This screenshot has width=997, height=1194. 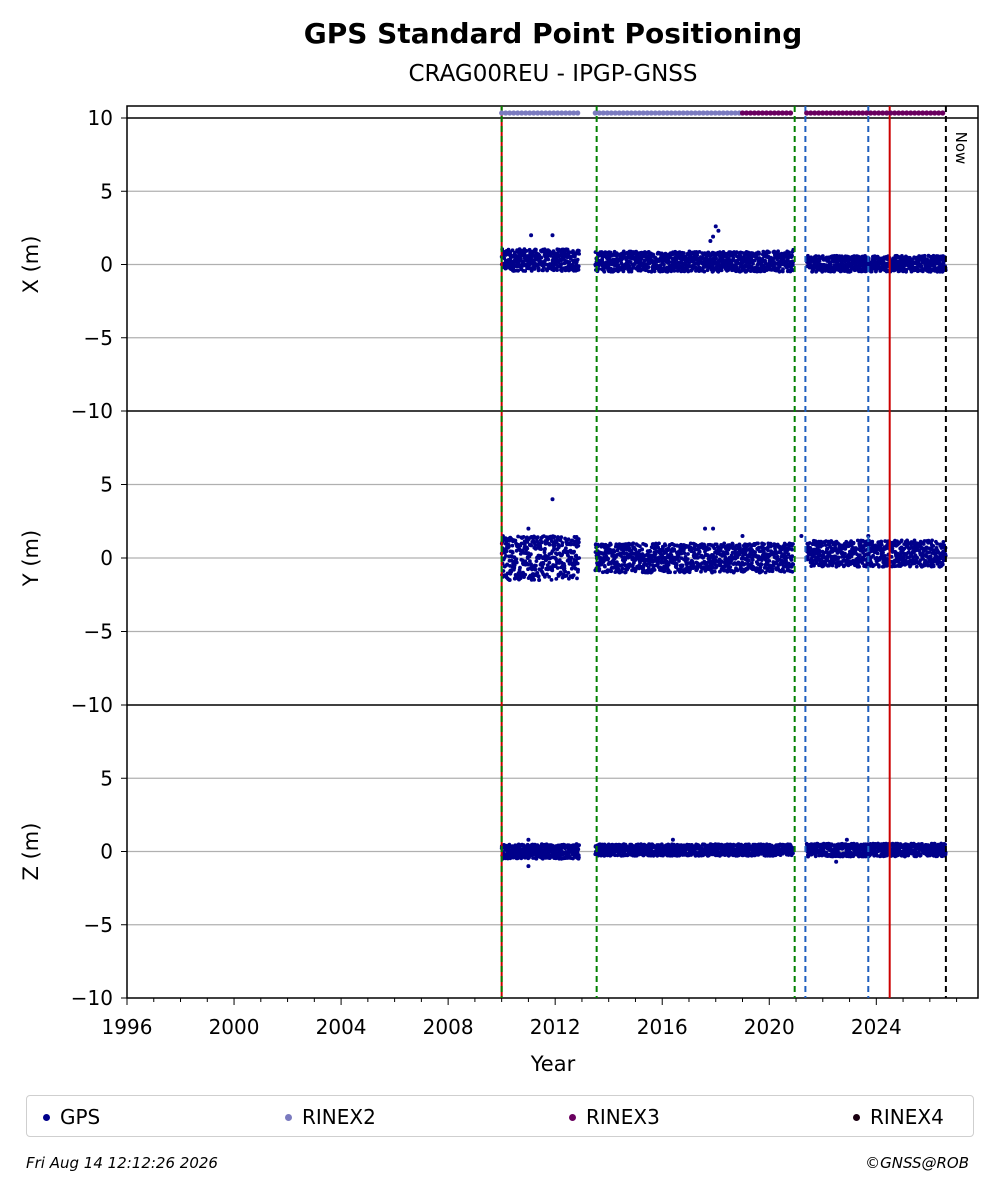 What do you see at coordinates (31, 558) in the screenshot?
I see `y-axis-label: Y (m)` at bounding box center [31, 558].